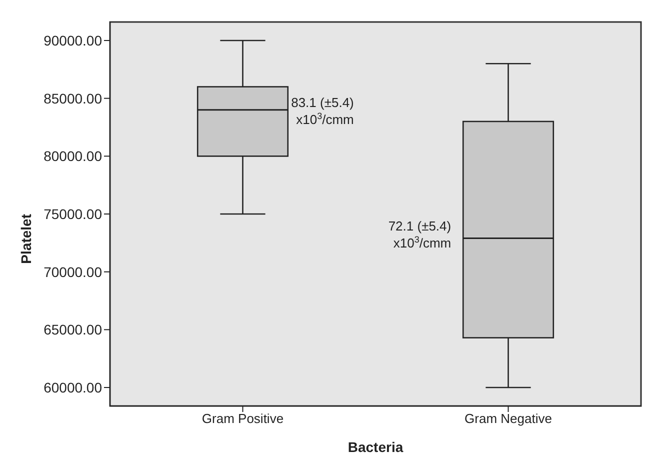  Describe the element at coordinates (73, 387) in the screenshot. I see `y-tick-label: 60000.00` at that location.